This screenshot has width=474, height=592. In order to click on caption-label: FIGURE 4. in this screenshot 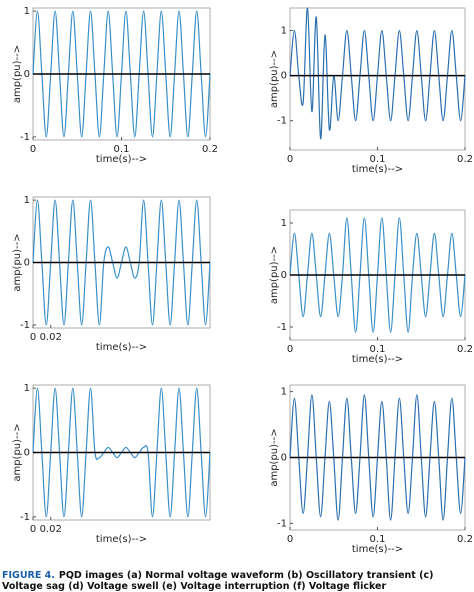, I will do `click(28, 575)`.